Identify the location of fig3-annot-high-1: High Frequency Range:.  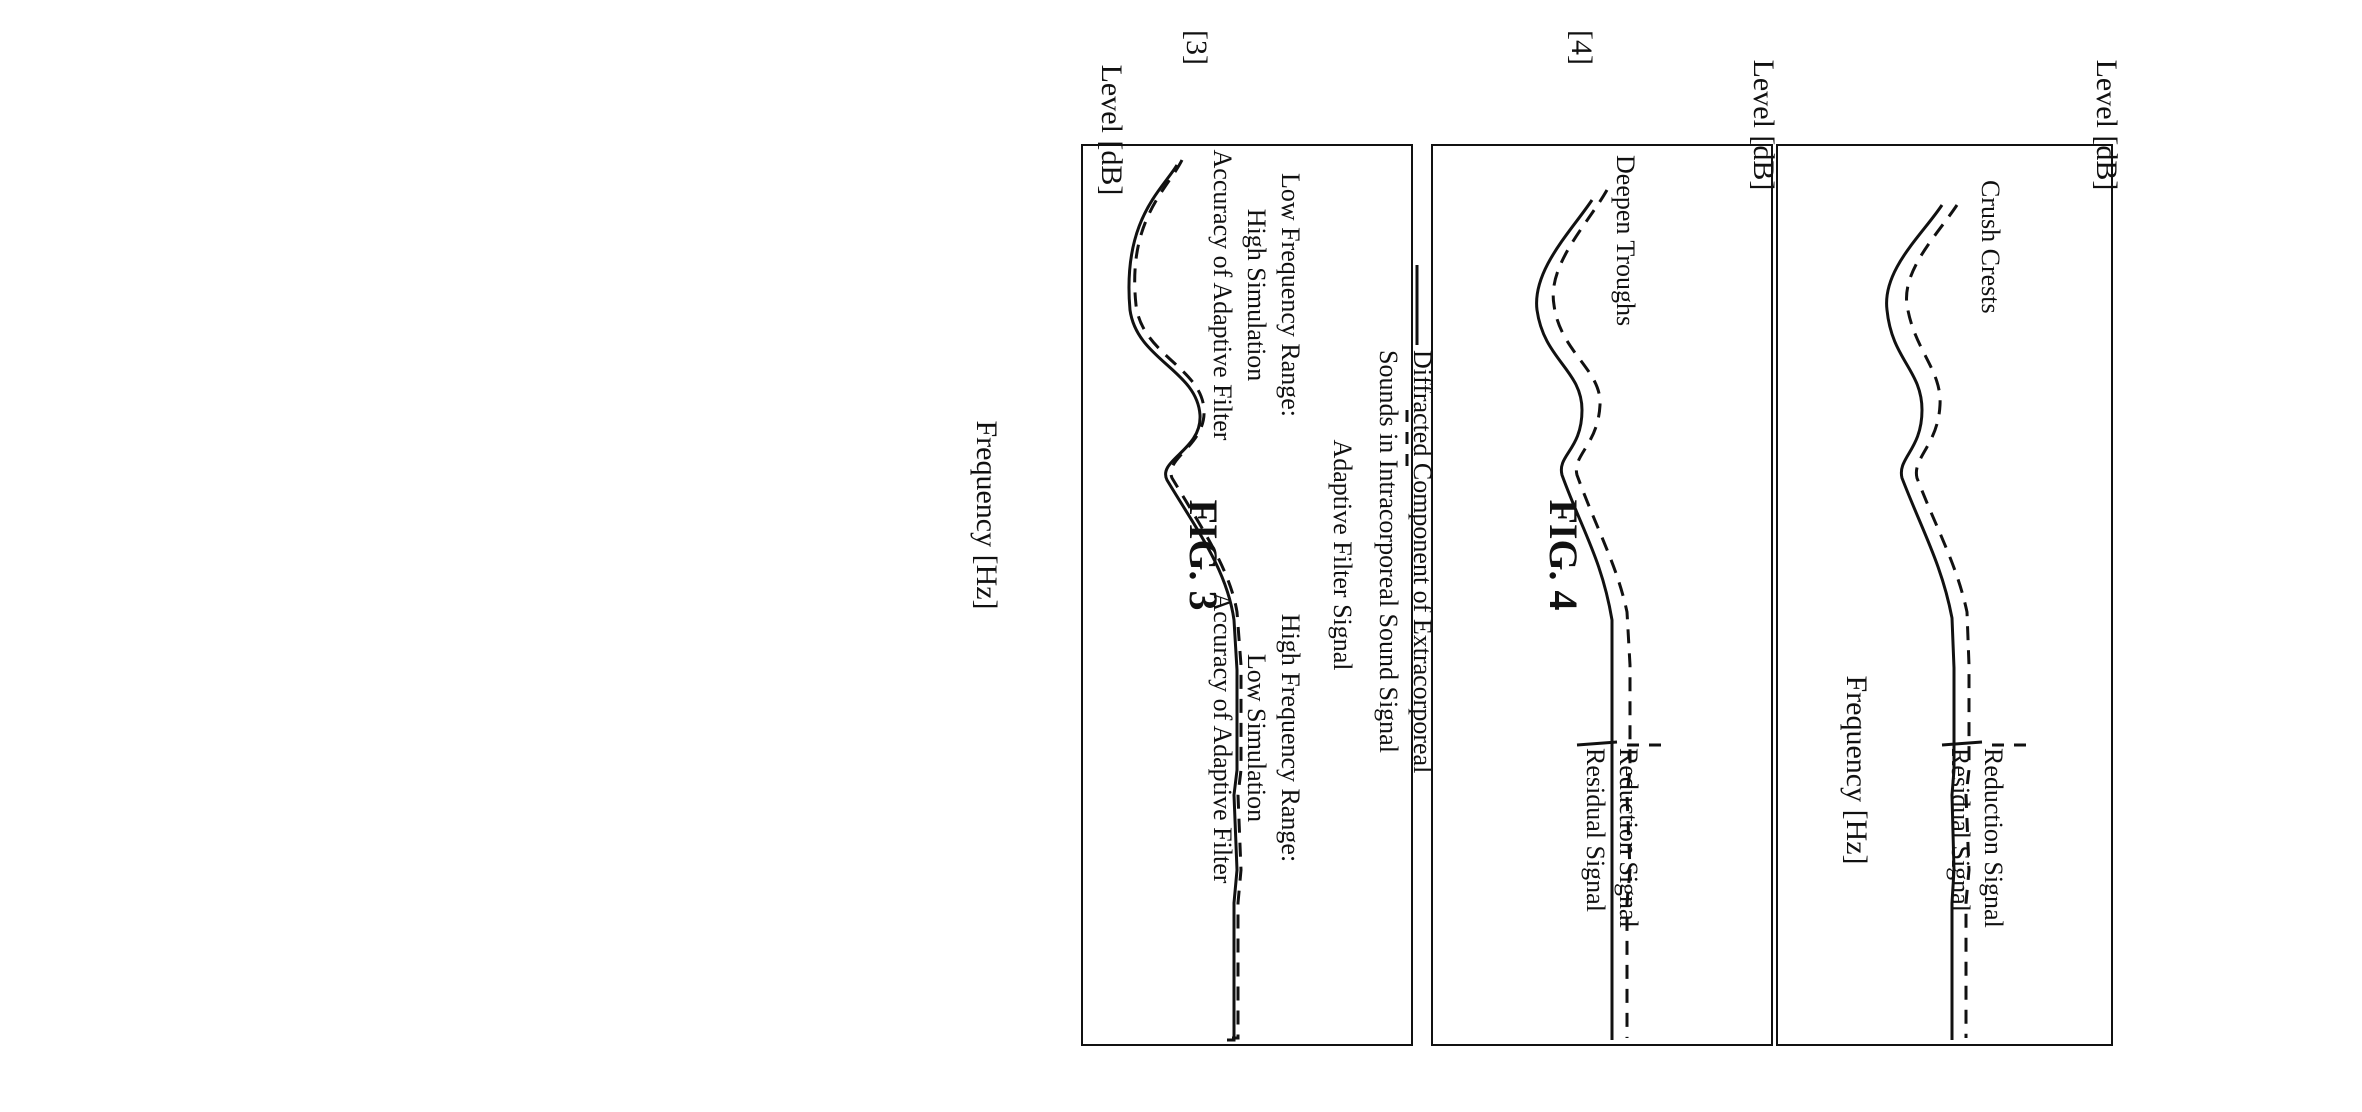
(1290, 738).